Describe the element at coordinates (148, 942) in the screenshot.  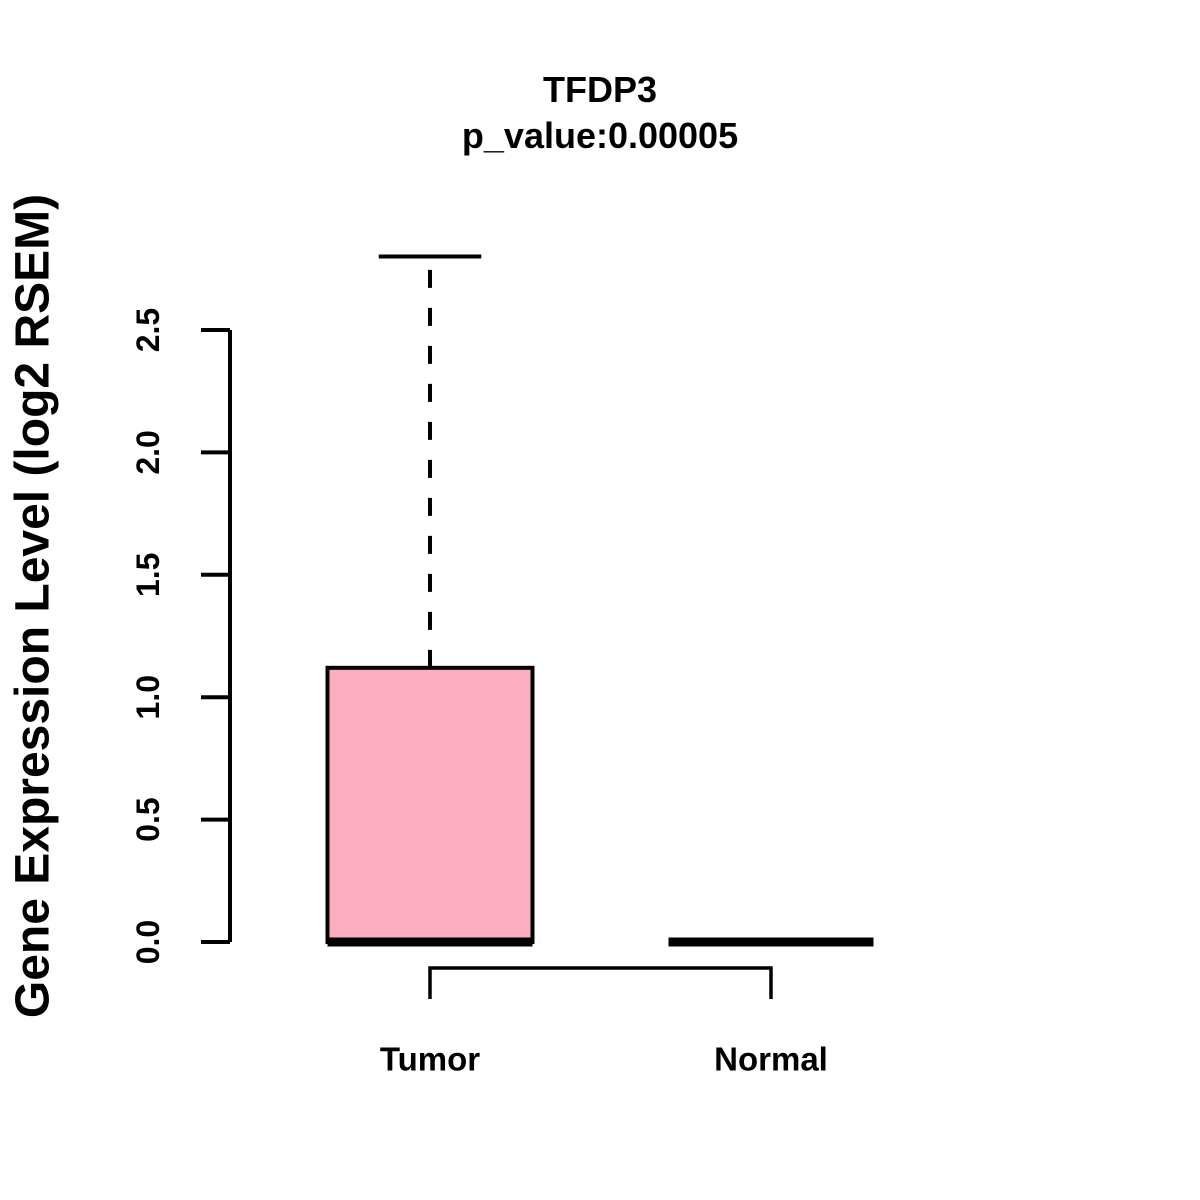
I see `y-tick-label: 0.0` at that location.